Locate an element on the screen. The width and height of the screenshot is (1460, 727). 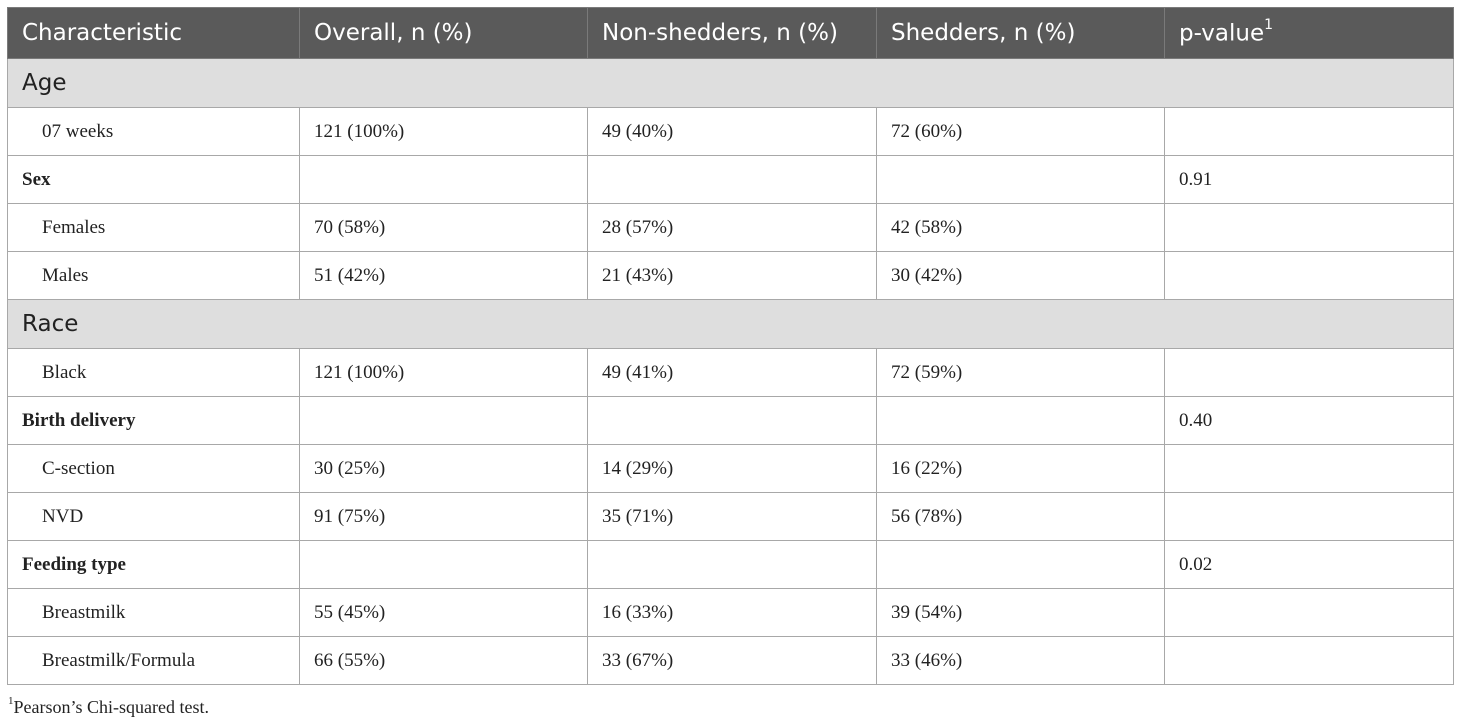
footnote-text: Pearson’s Chi-squared test. is located at coordinates (111, 707).